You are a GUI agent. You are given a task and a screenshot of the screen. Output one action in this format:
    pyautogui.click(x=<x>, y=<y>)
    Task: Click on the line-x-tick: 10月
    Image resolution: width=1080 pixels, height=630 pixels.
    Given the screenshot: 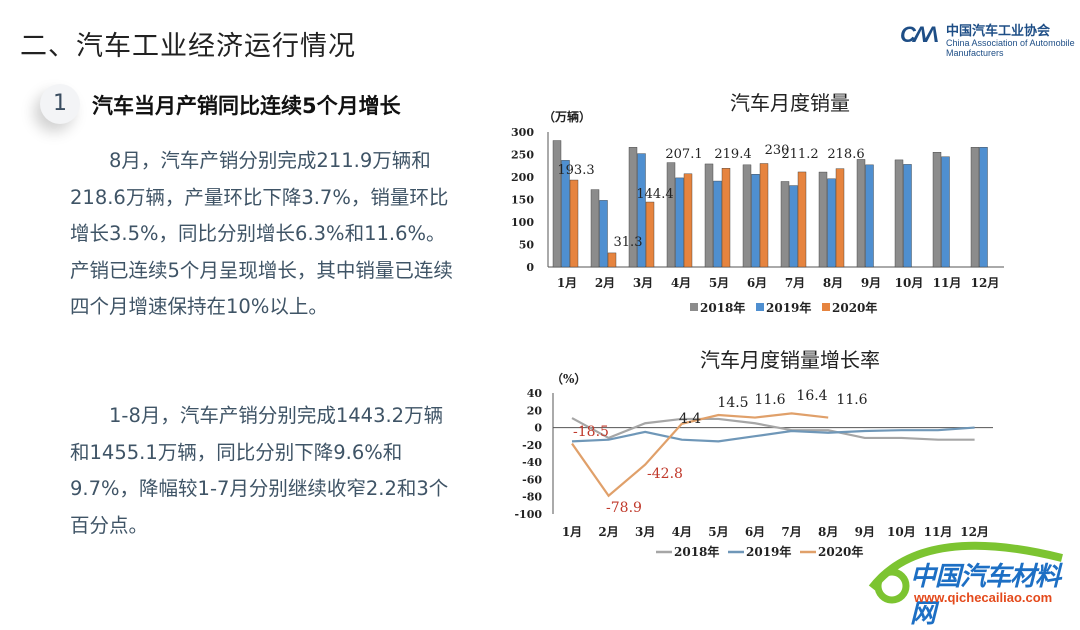 What is the action you would take?
    pyautogui.click(x=901, y=532)
    